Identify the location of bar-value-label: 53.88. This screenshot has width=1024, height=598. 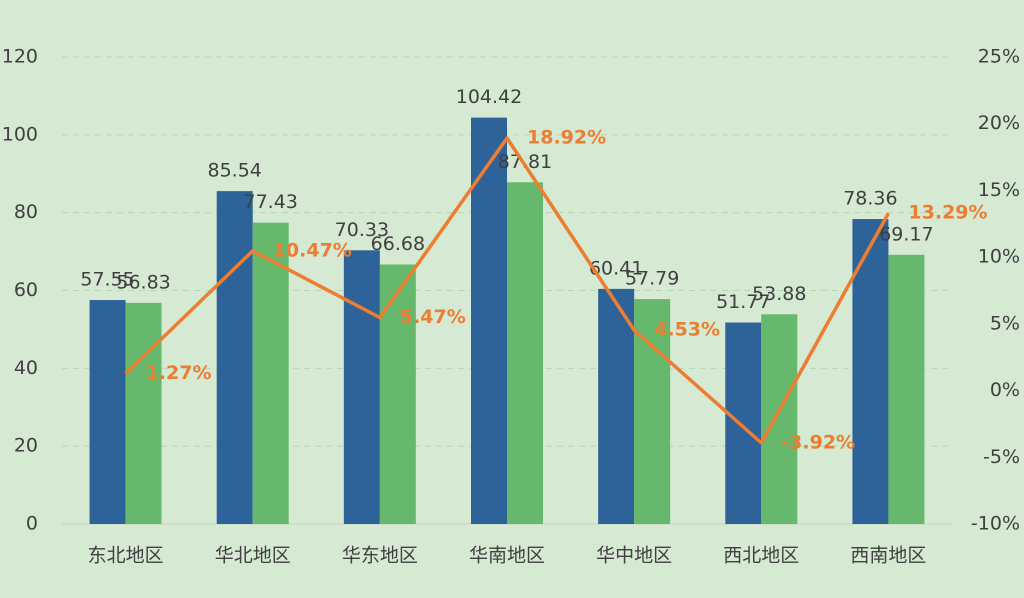
(779, 294).